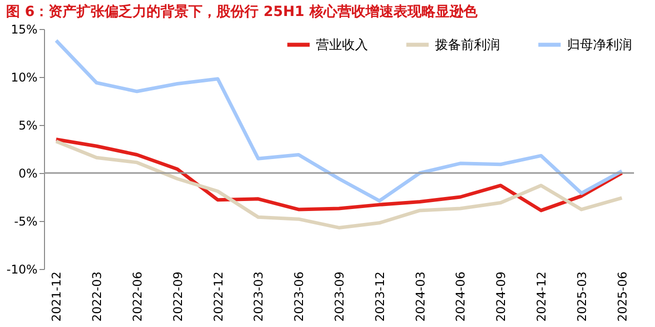 Image resolution: width=655 pixels, height=327 pixels. I want to click on x-tick-label: 2022-09, so click(177, 297).